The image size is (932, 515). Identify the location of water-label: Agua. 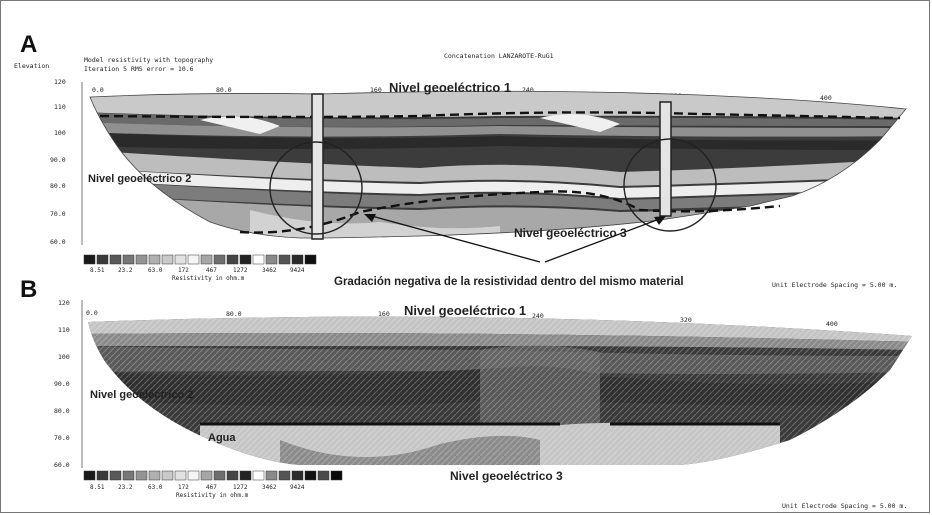
(222, 438).